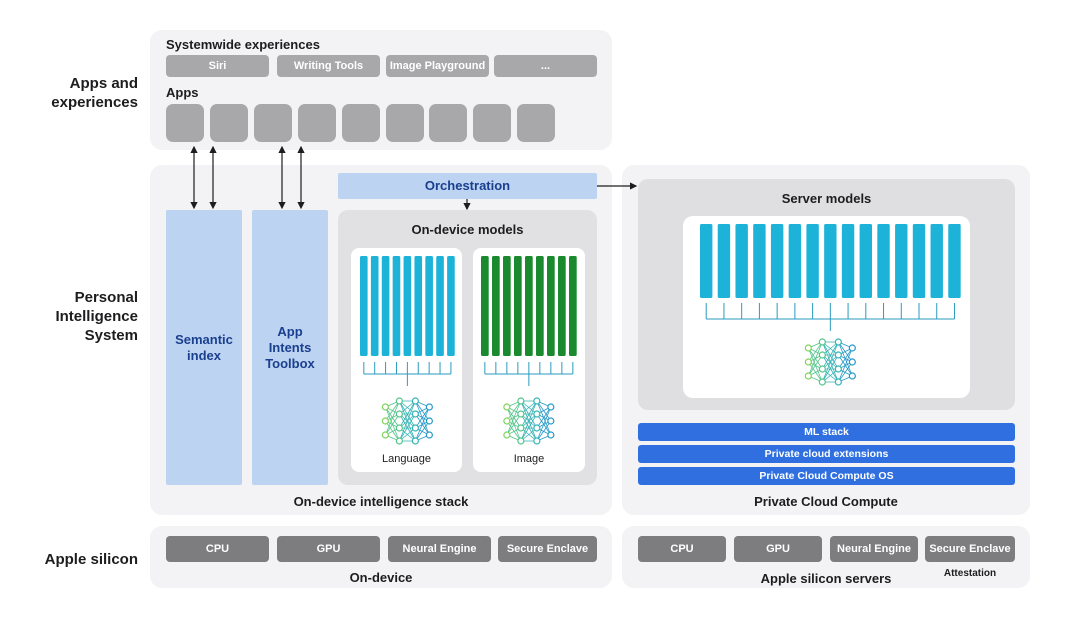 This screenshot has width=1080, height=626. Describe the element at coordinates (94, 93) in the screenshot. I see `row-label: Apps and experiences` at that location.